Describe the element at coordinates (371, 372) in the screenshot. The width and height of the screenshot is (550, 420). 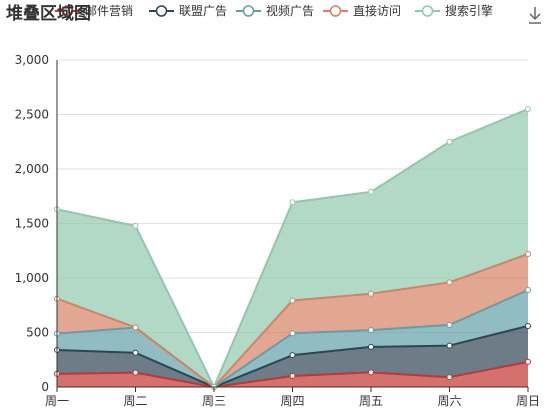
I see `point-邮件营销-4` at that location.